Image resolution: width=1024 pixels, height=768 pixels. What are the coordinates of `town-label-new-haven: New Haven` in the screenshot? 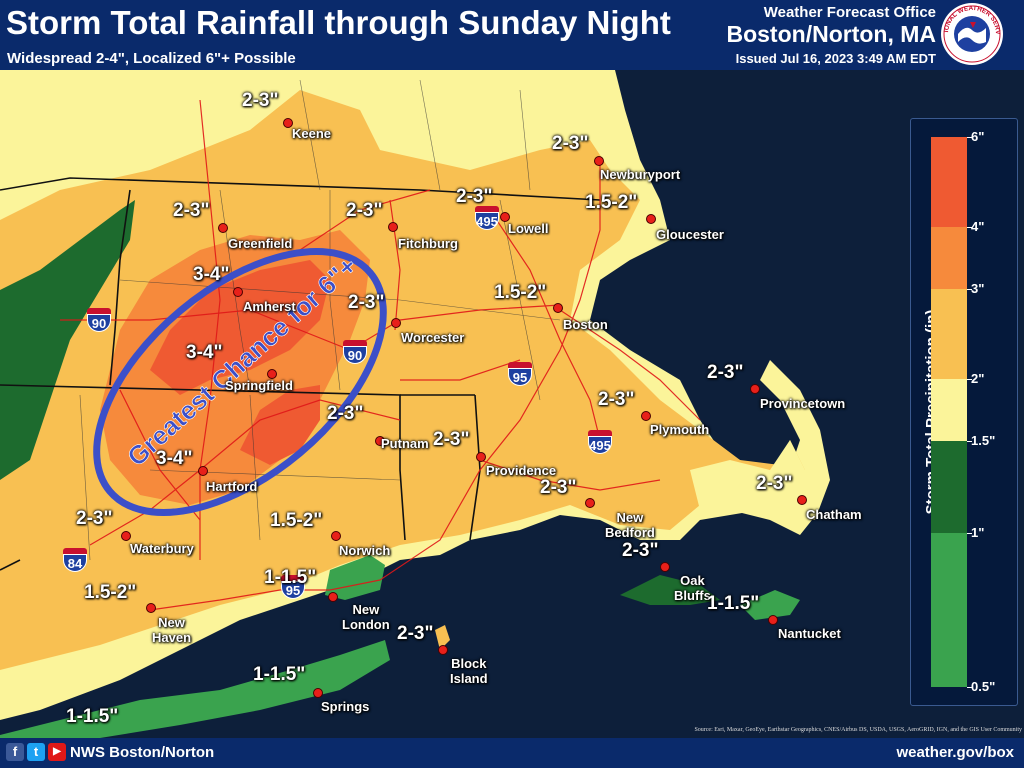 It's located at (172, 630).